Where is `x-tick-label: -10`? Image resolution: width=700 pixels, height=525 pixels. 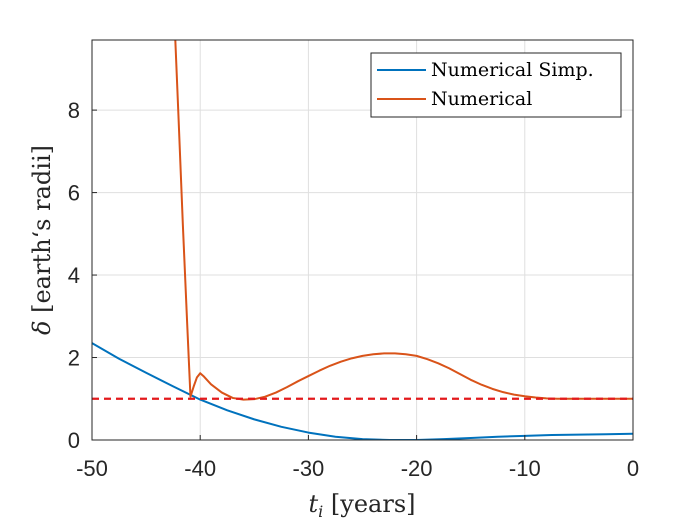
x-tick-label: -10 is located at coordinates (525, 468).